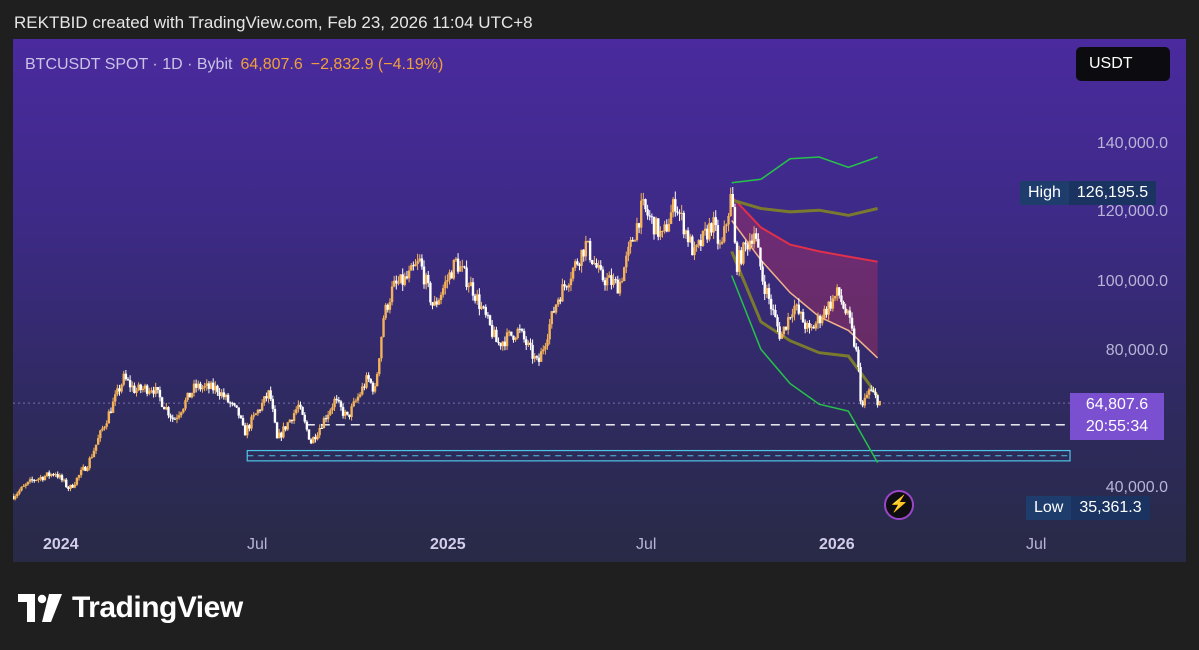 The width and height of the screenshot is (1199, 650). Describe the element at coordinates (1088, 508) in the screenshot. I see `low-price-tag: Low 35,361.3` at that location.